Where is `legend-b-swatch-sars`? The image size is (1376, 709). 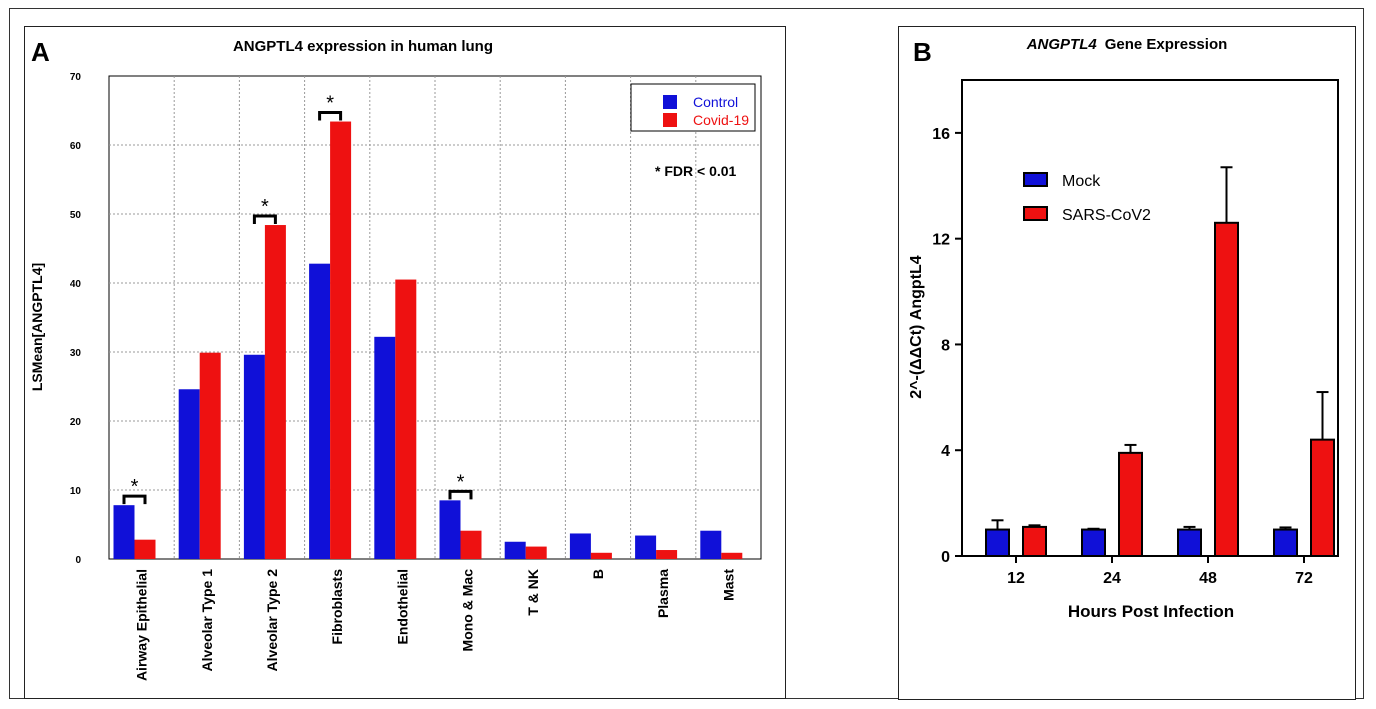 legend-b-swatch-sars is located at coordinates (1035, 213).